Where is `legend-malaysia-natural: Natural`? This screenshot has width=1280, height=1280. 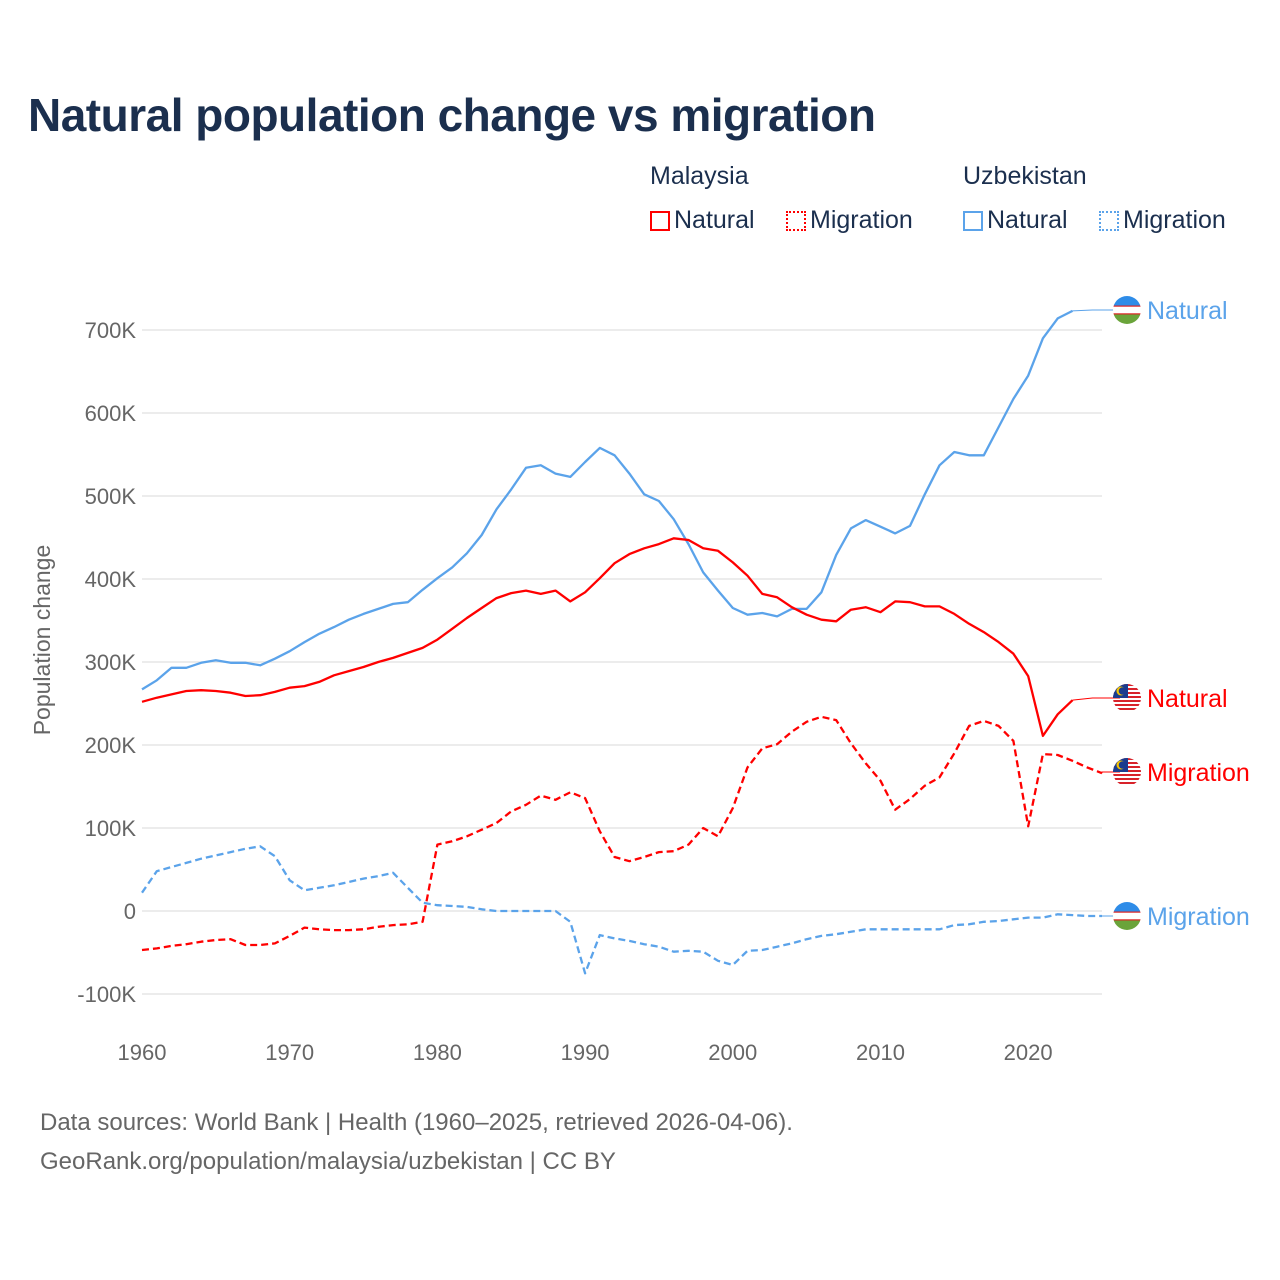
legend-malaysia-natural: Natural is located at coordinates (702, 220).